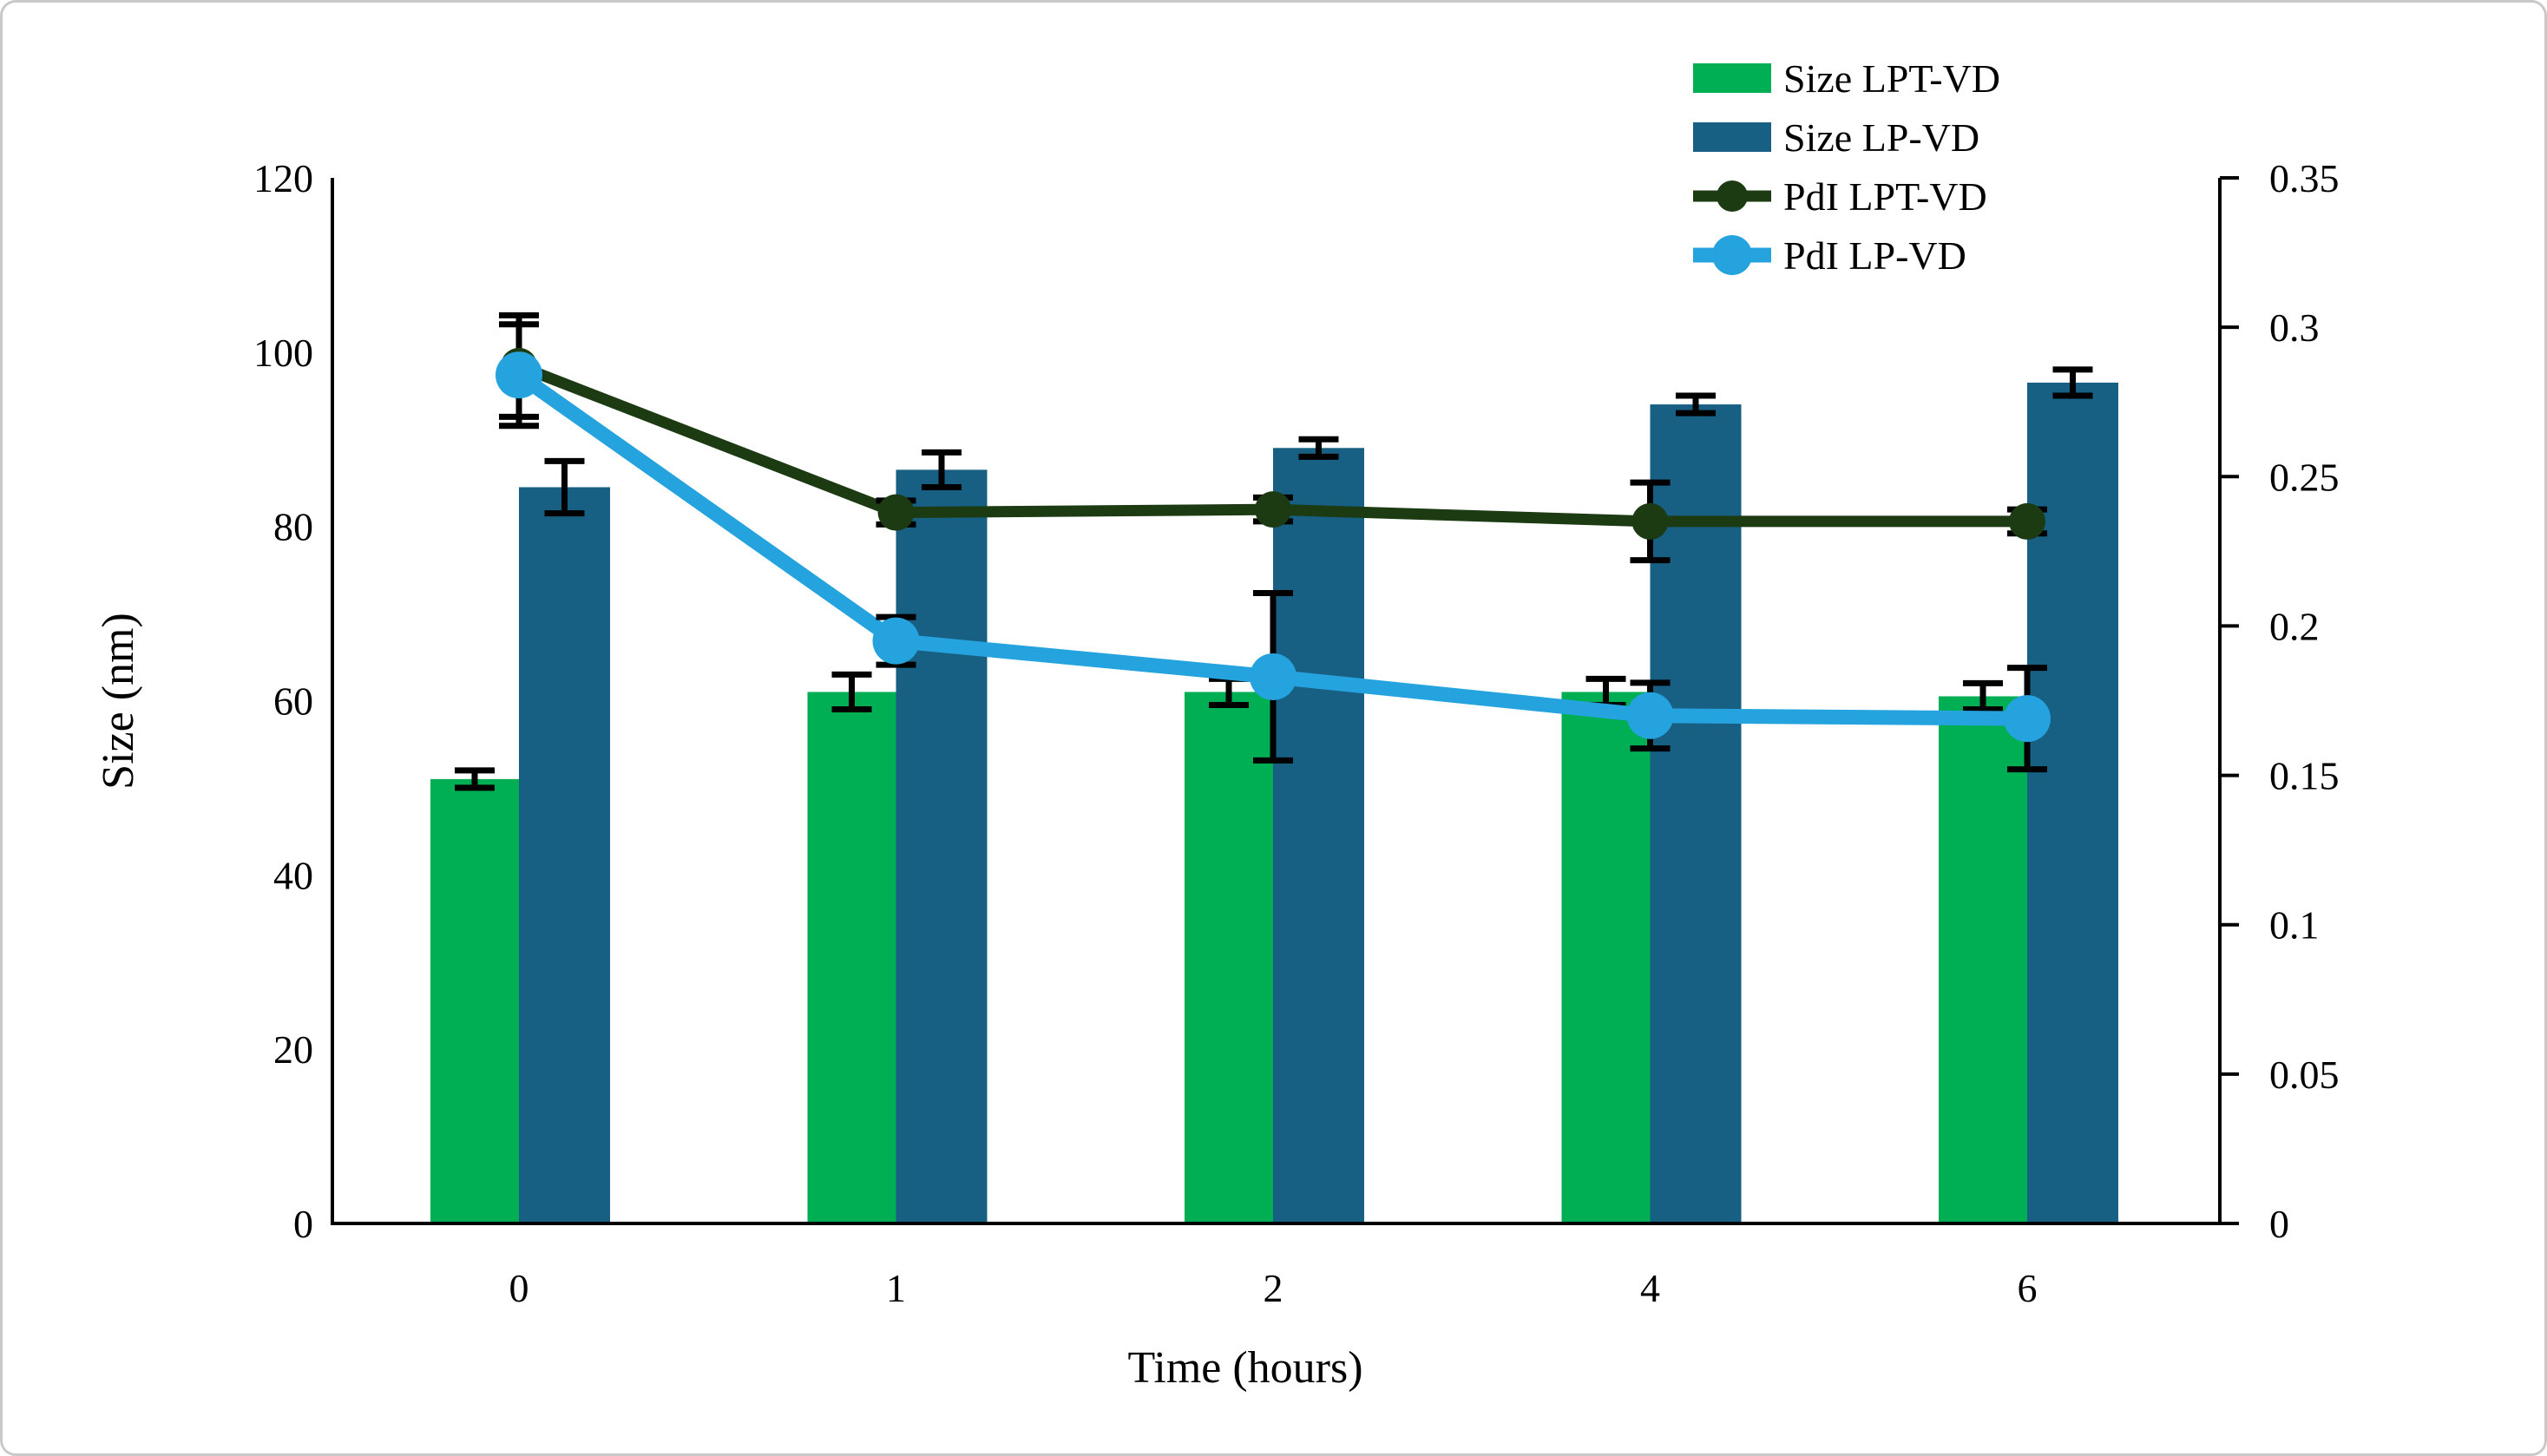 The width and height of the screenshot is (2547, 1456). I want to click on left-axis-tick-label: 0, so click(303, 1224).